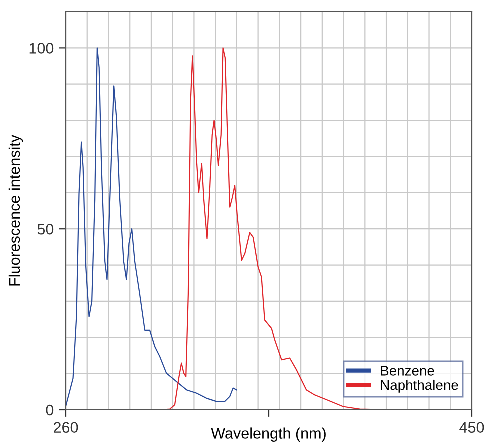 This screenshot has height=442, width=485. Describe the element at coordinates (66, 428) in the screenshot. I see `x-tick-label: 260` at that location.